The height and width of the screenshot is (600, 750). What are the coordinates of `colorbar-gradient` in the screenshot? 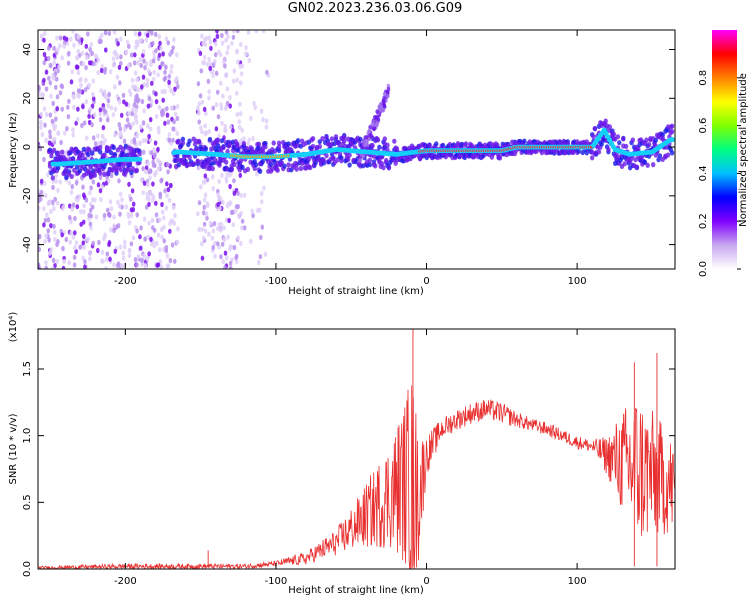 It's located at (724, 149).